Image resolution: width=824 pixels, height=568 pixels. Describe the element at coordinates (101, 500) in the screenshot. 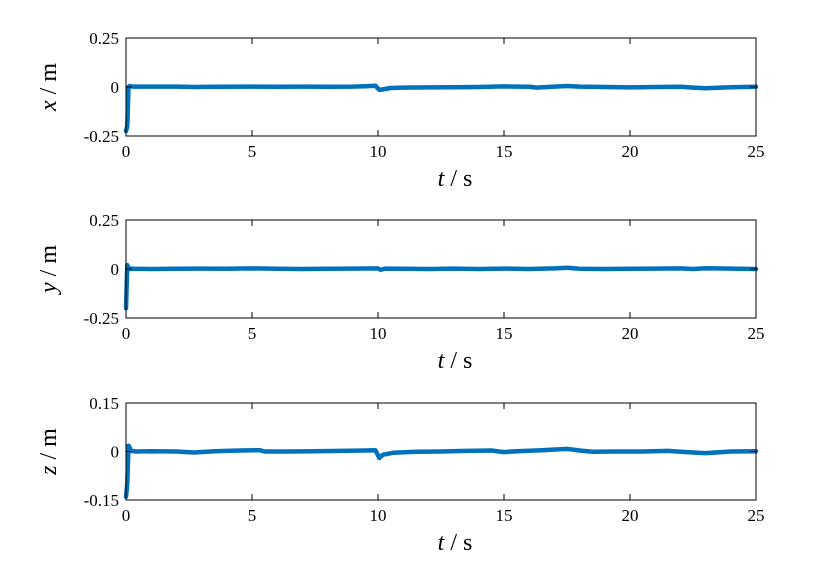

I see `y-tick-label: -0.15` at that location.